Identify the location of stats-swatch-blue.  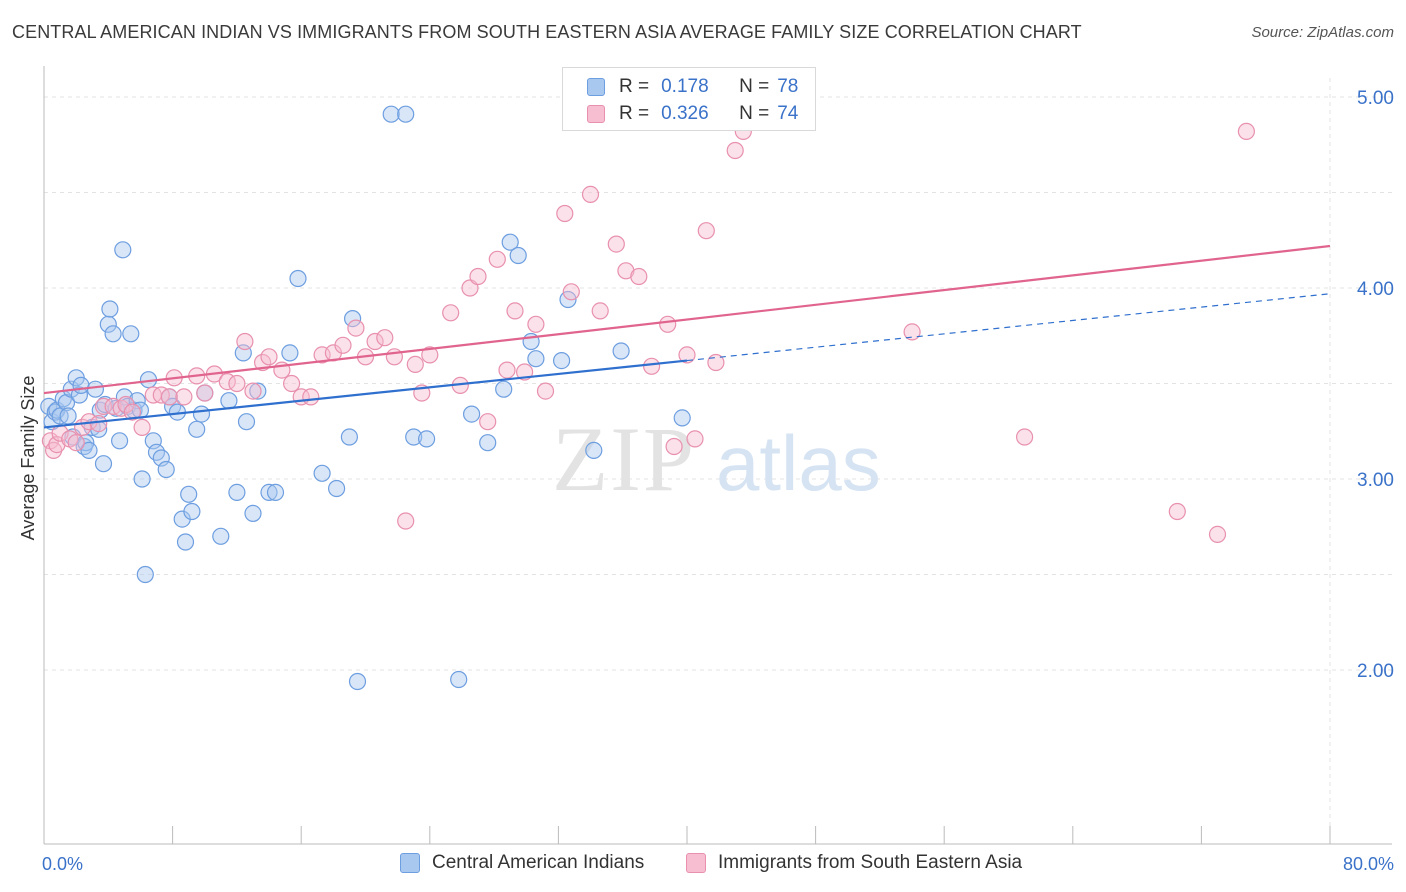
(596, 87).